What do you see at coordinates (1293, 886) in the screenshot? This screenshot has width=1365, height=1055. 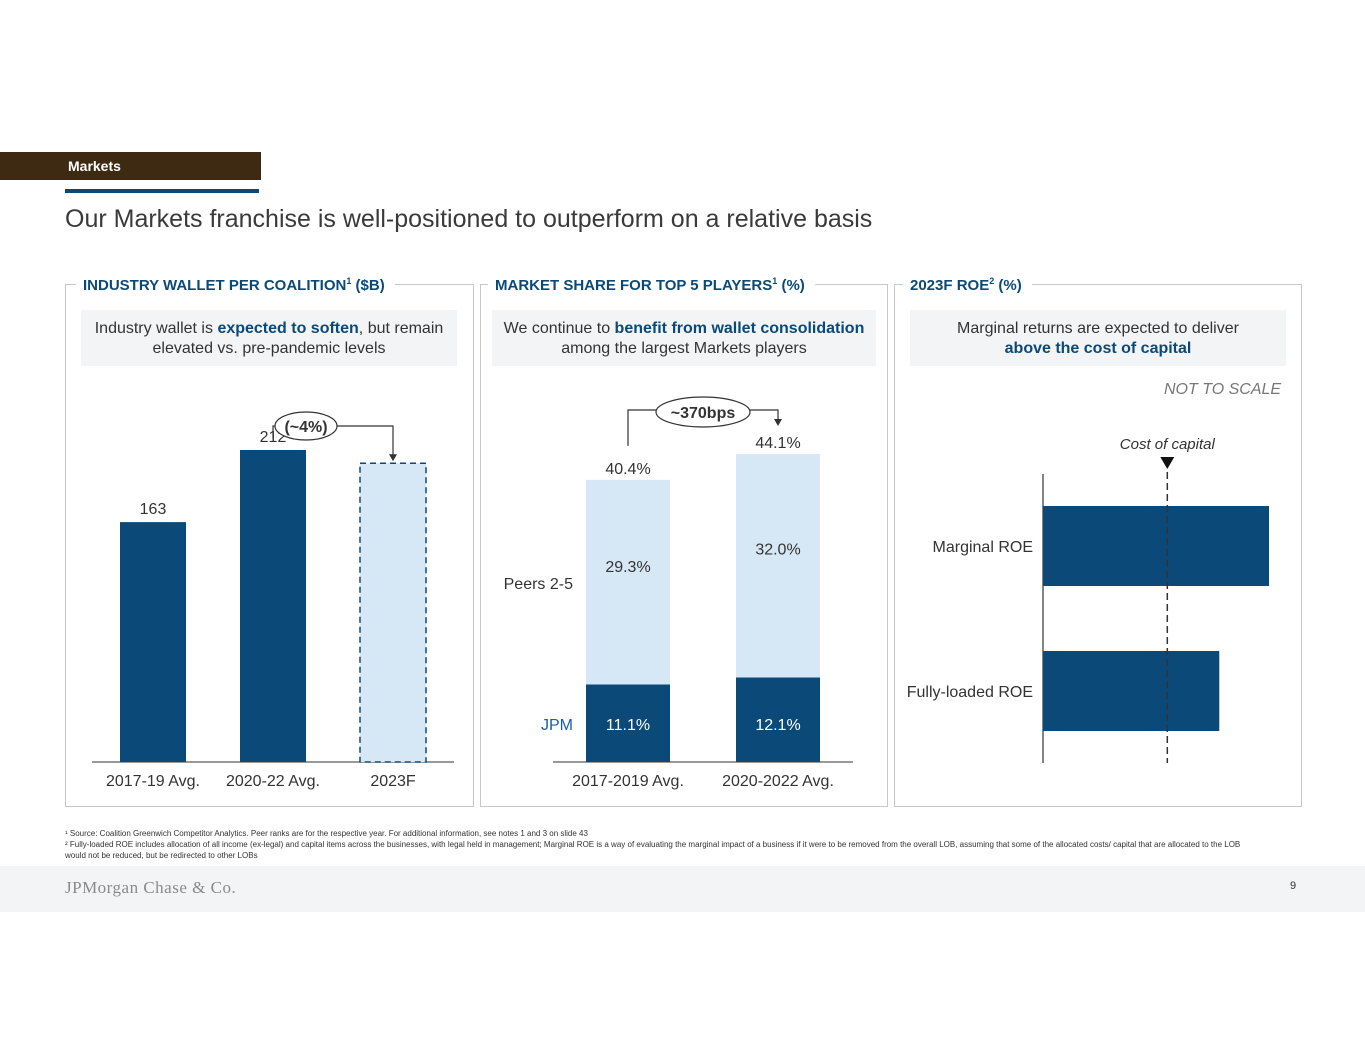 I see `page-number: 9` at bounding box center [1293, 886].